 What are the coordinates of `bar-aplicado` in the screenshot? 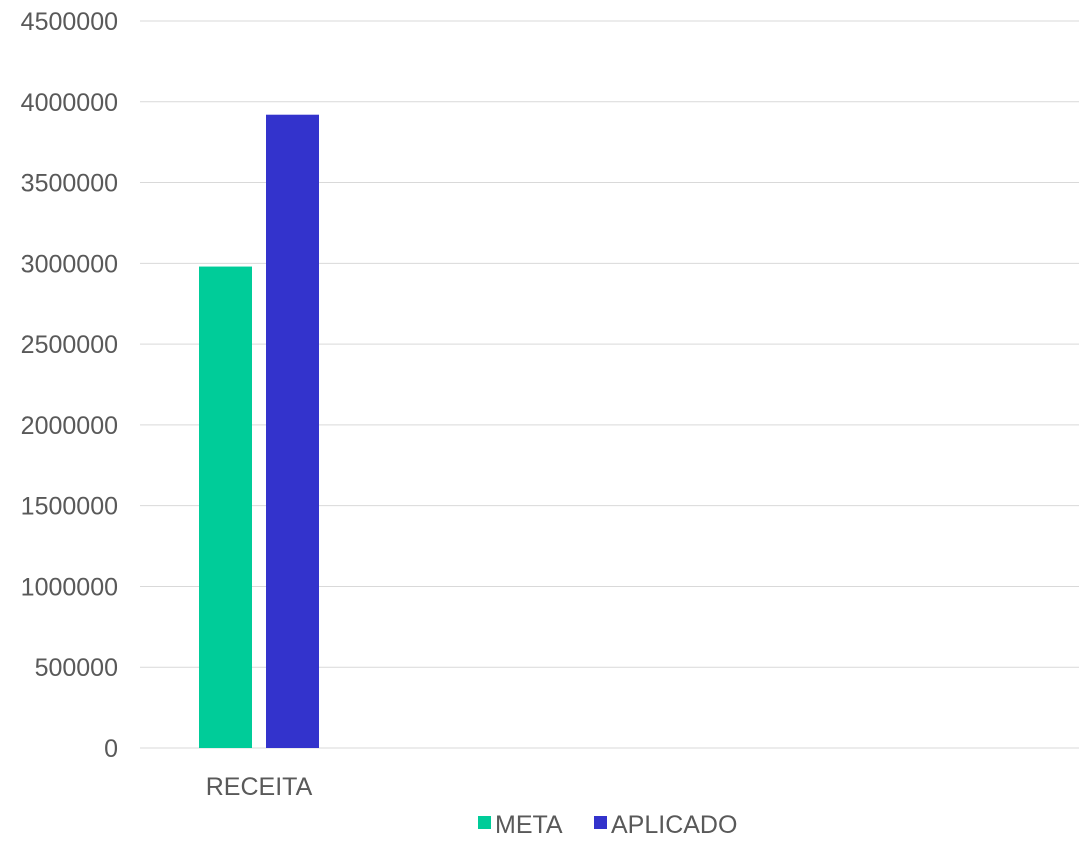 It's located at (292, 431).